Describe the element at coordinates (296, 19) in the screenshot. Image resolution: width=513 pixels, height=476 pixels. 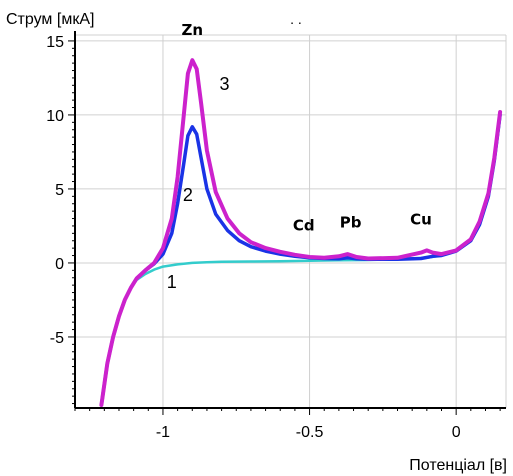
I see `top-marker-text: . .` at that location.